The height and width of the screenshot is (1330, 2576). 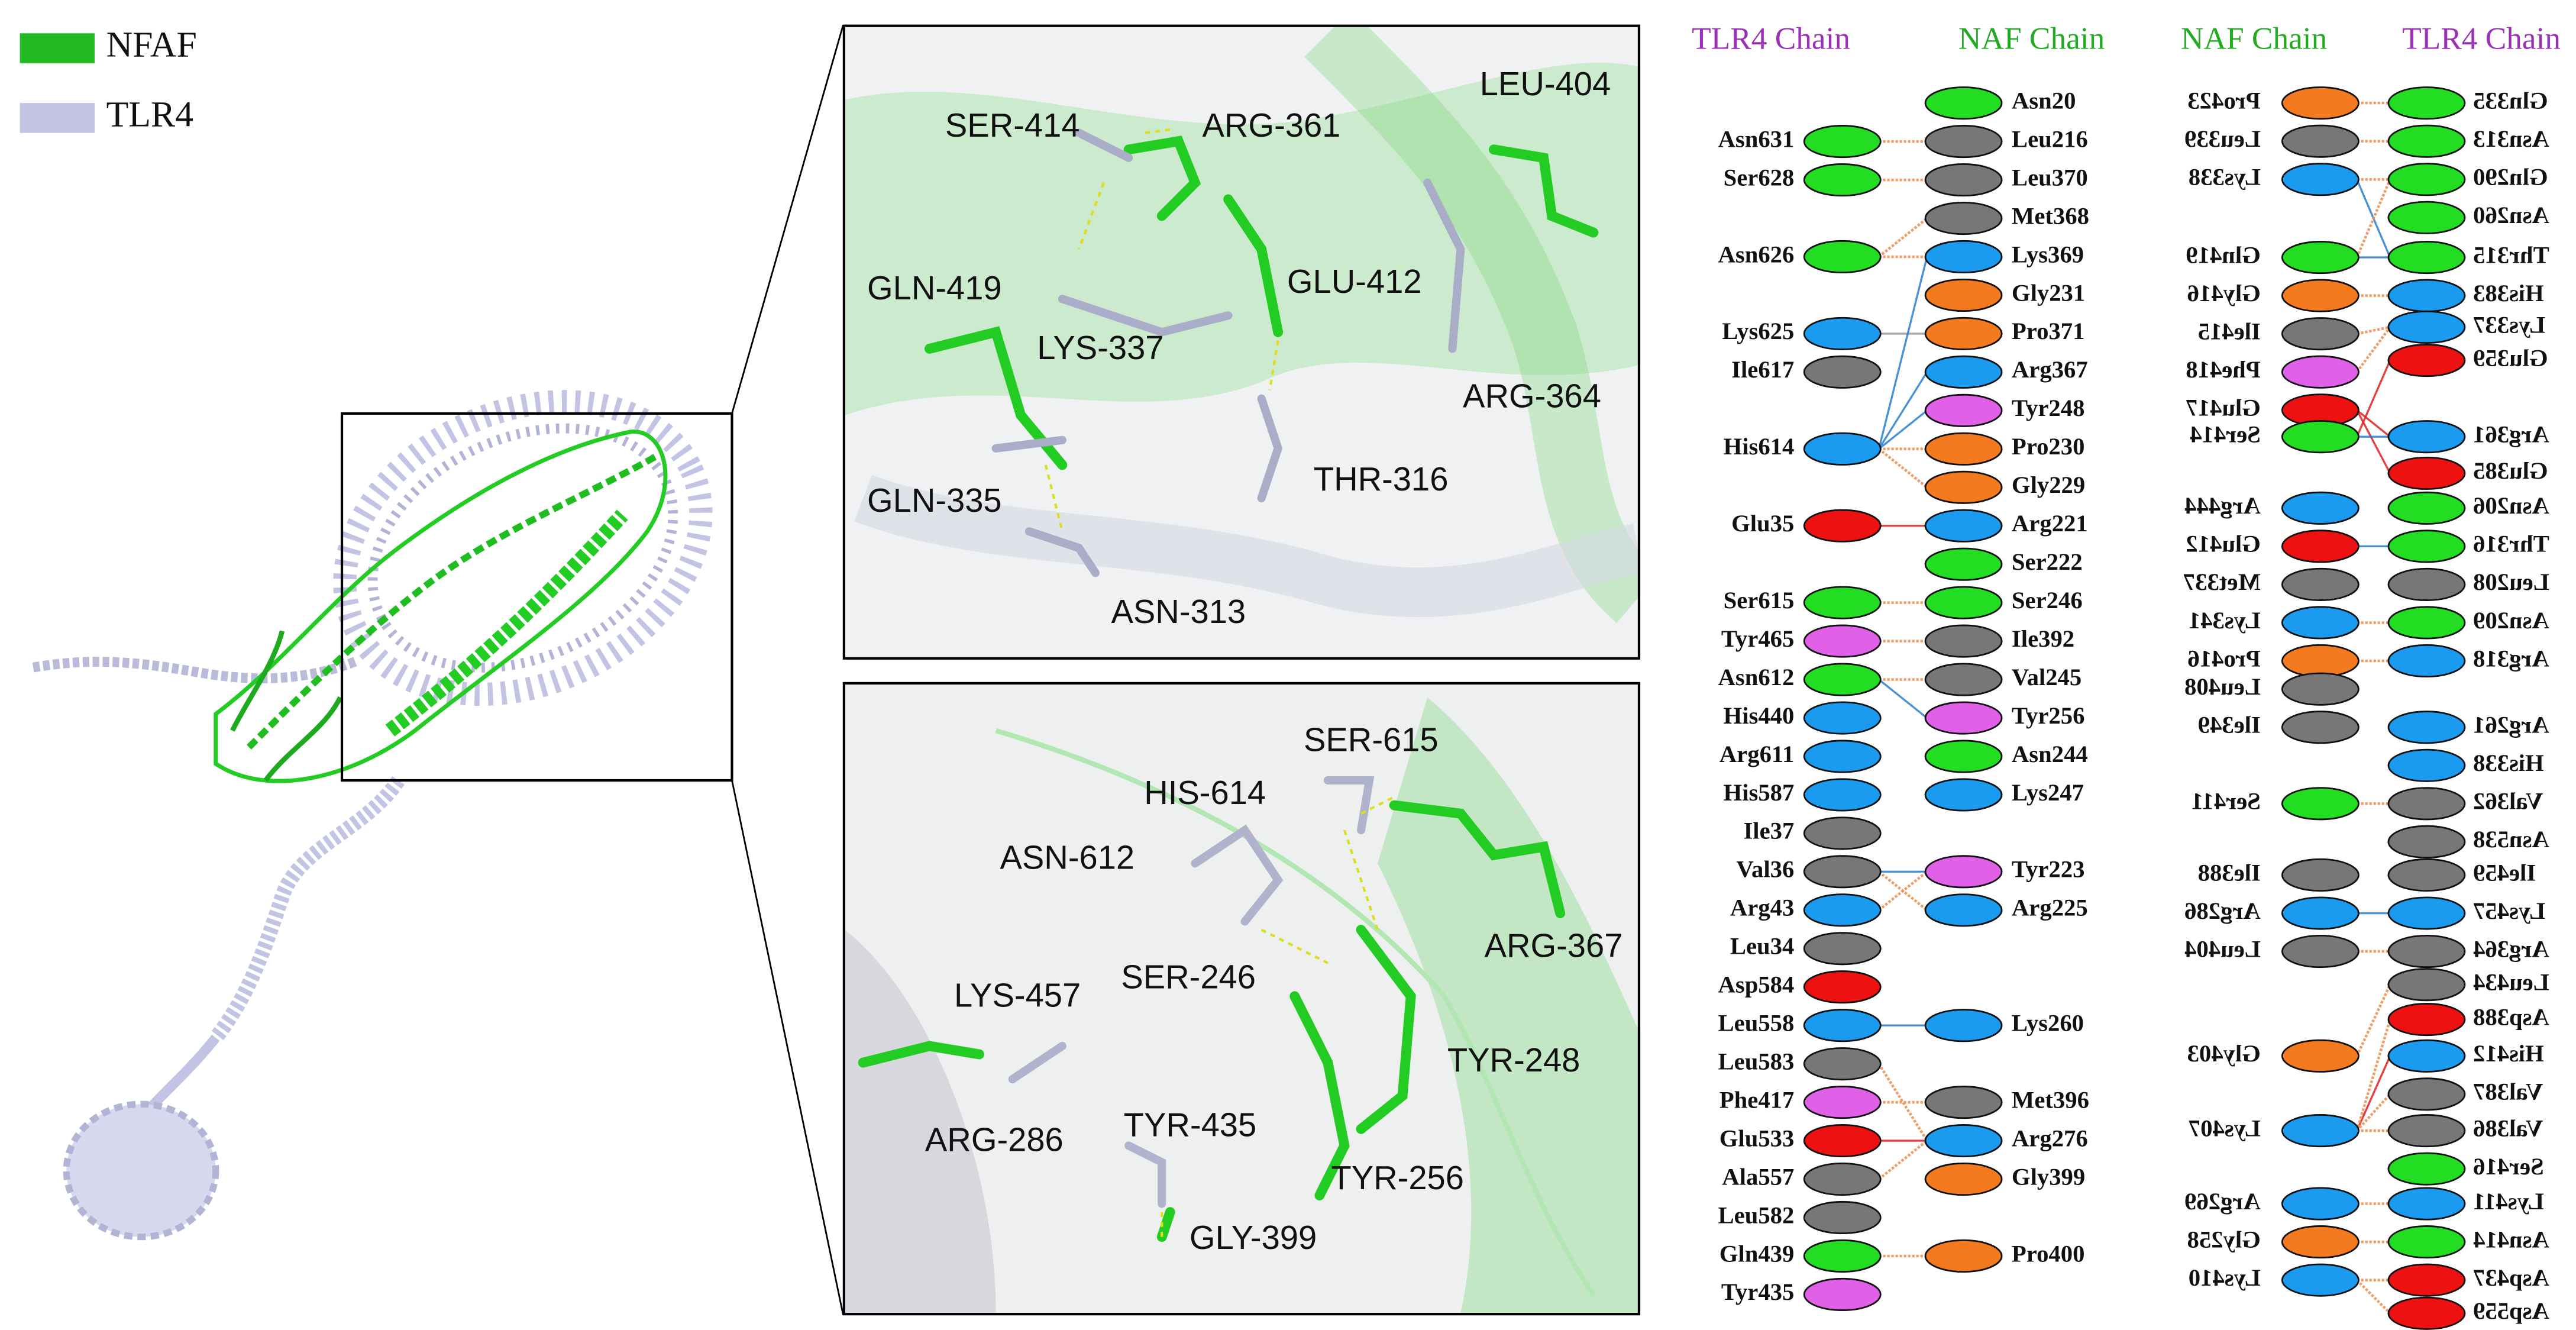 I want to click on residue-label: Lys337, so click(x=2509, y=324).